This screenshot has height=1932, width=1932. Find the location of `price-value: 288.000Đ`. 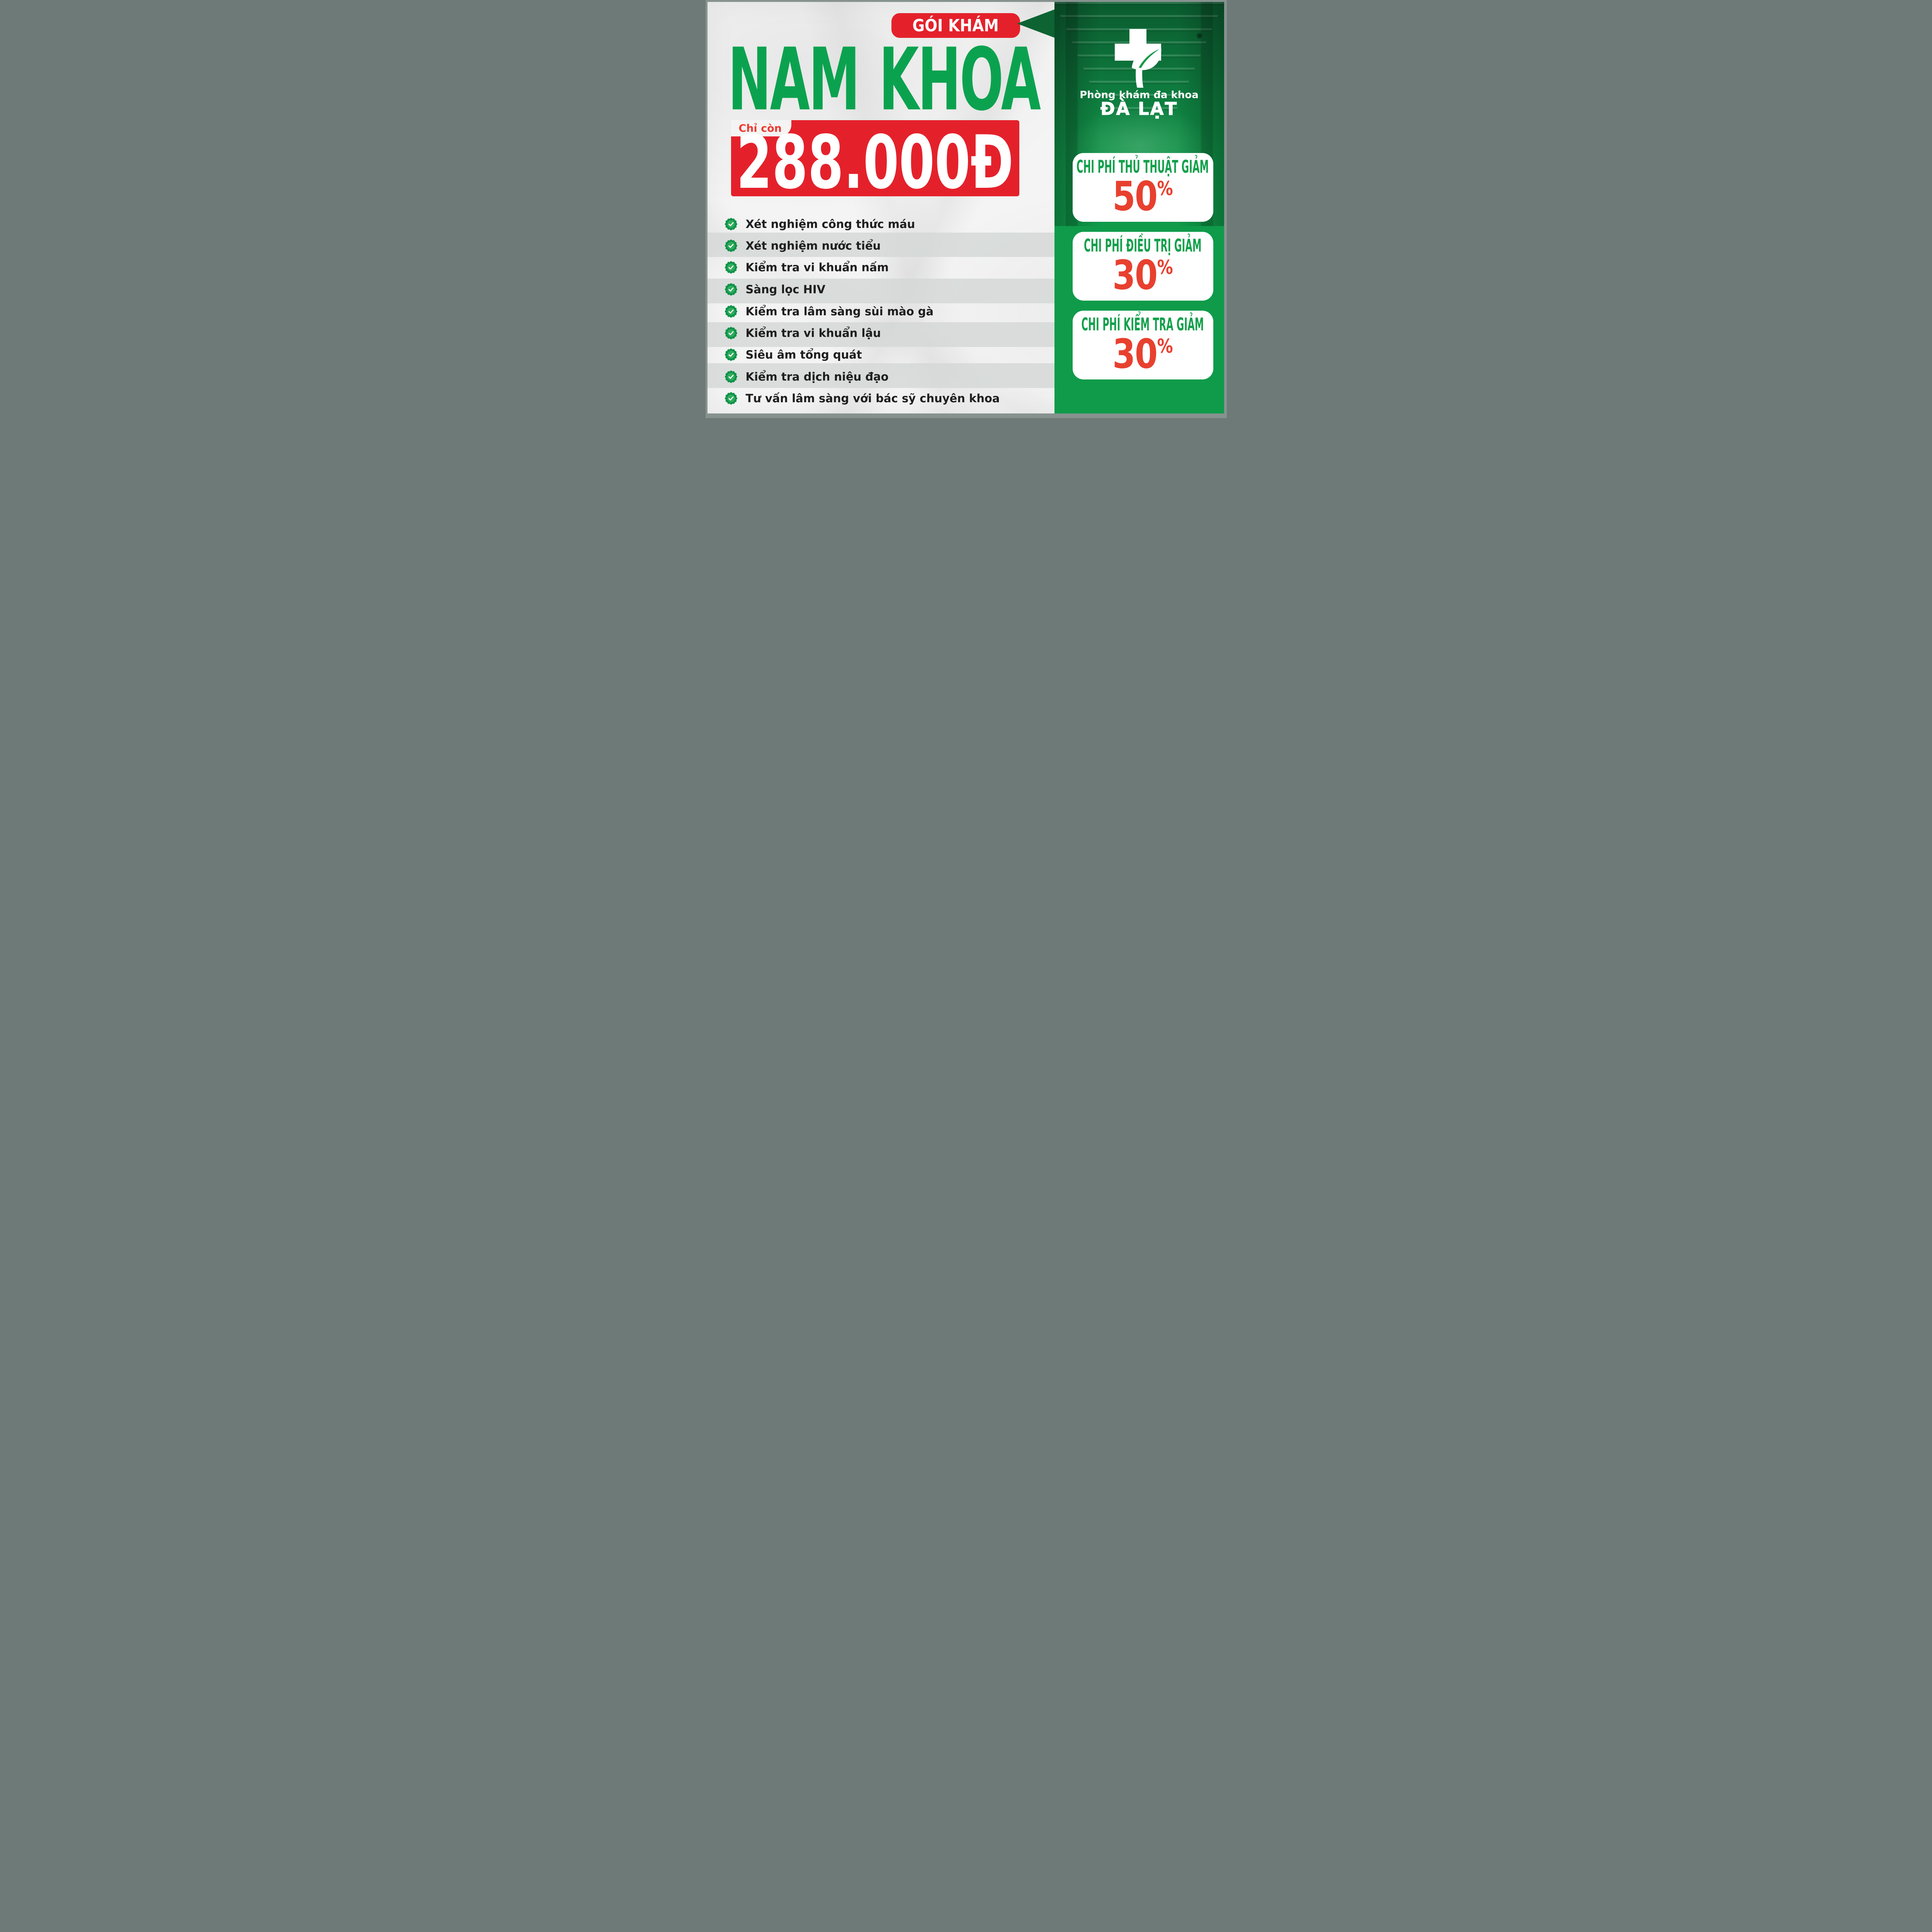

price-value: 288.000Đ is located at coordinates (875, 162).